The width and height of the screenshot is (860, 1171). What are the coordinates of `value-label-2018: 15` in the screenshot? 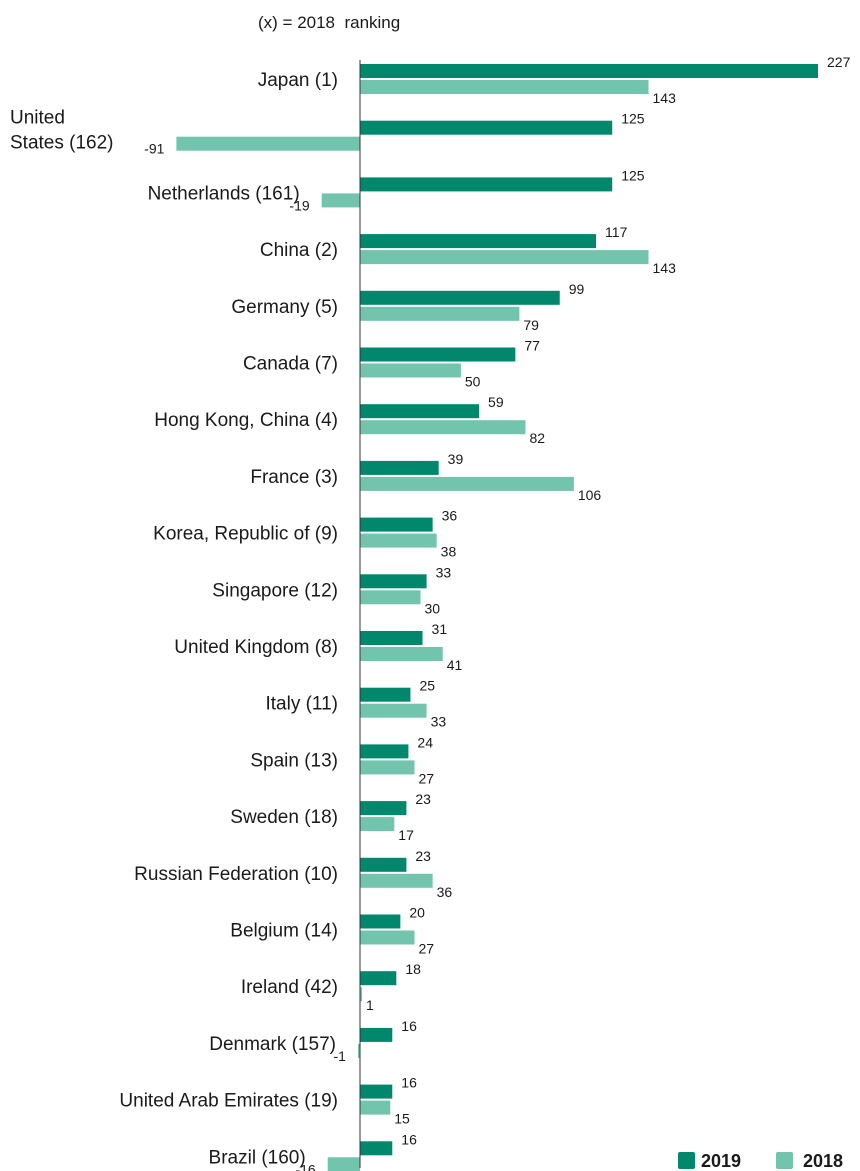 It's located at (402, 1119).